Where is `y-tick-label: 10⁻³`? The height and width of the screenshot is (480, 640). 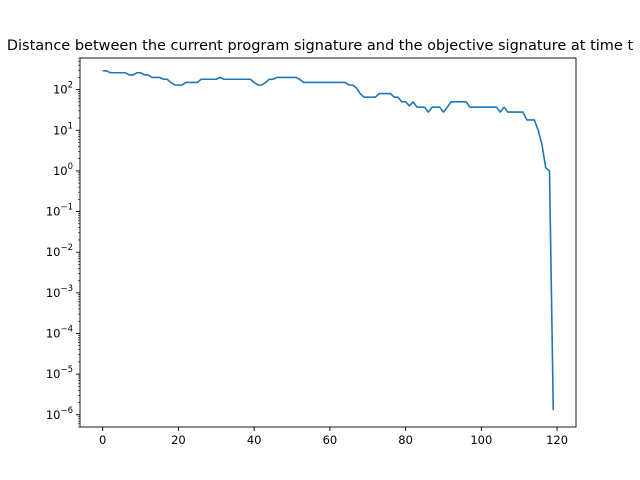 y-tick-label: 10⁻³ is located at coordinates (59, 292).